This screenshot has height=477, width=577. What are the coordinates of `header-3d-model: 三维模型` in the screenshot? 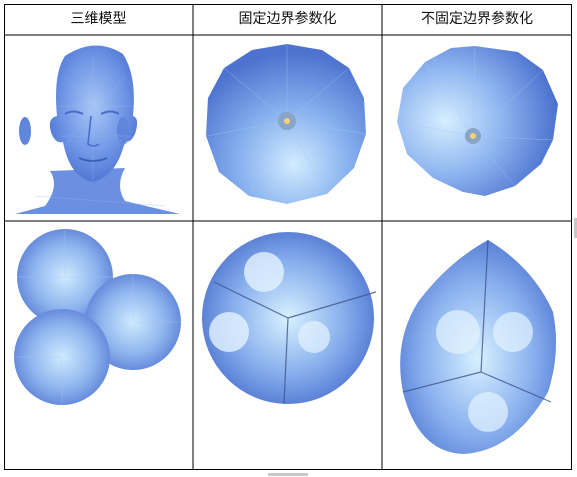 It's located at (98, 19).